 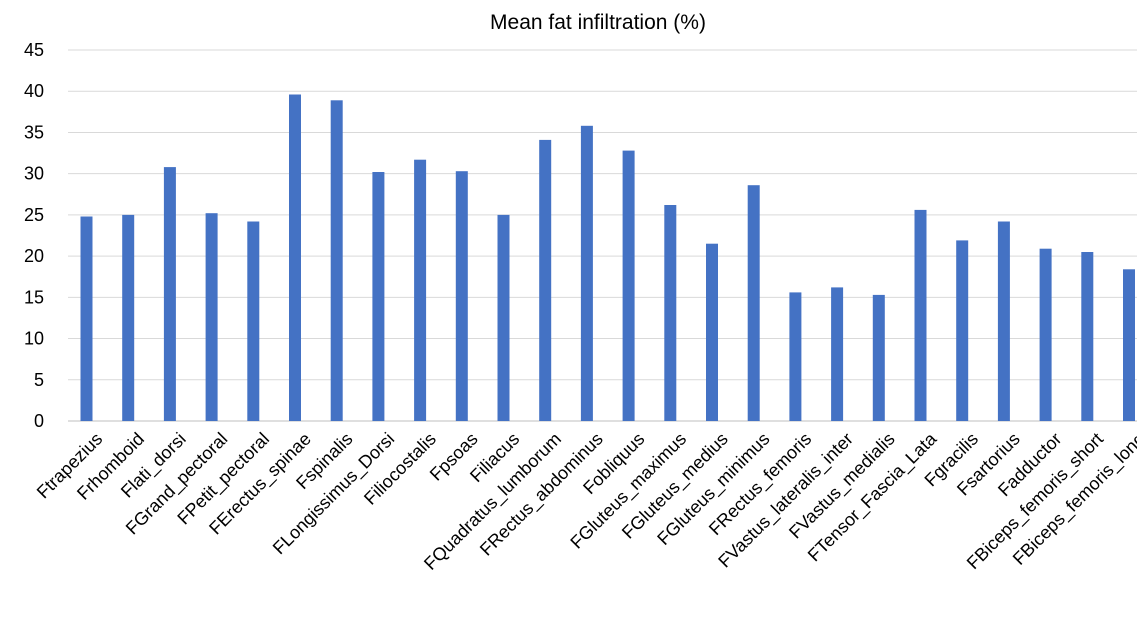 I want to click on y-tick-label: 35, so click(x=34, y=132).